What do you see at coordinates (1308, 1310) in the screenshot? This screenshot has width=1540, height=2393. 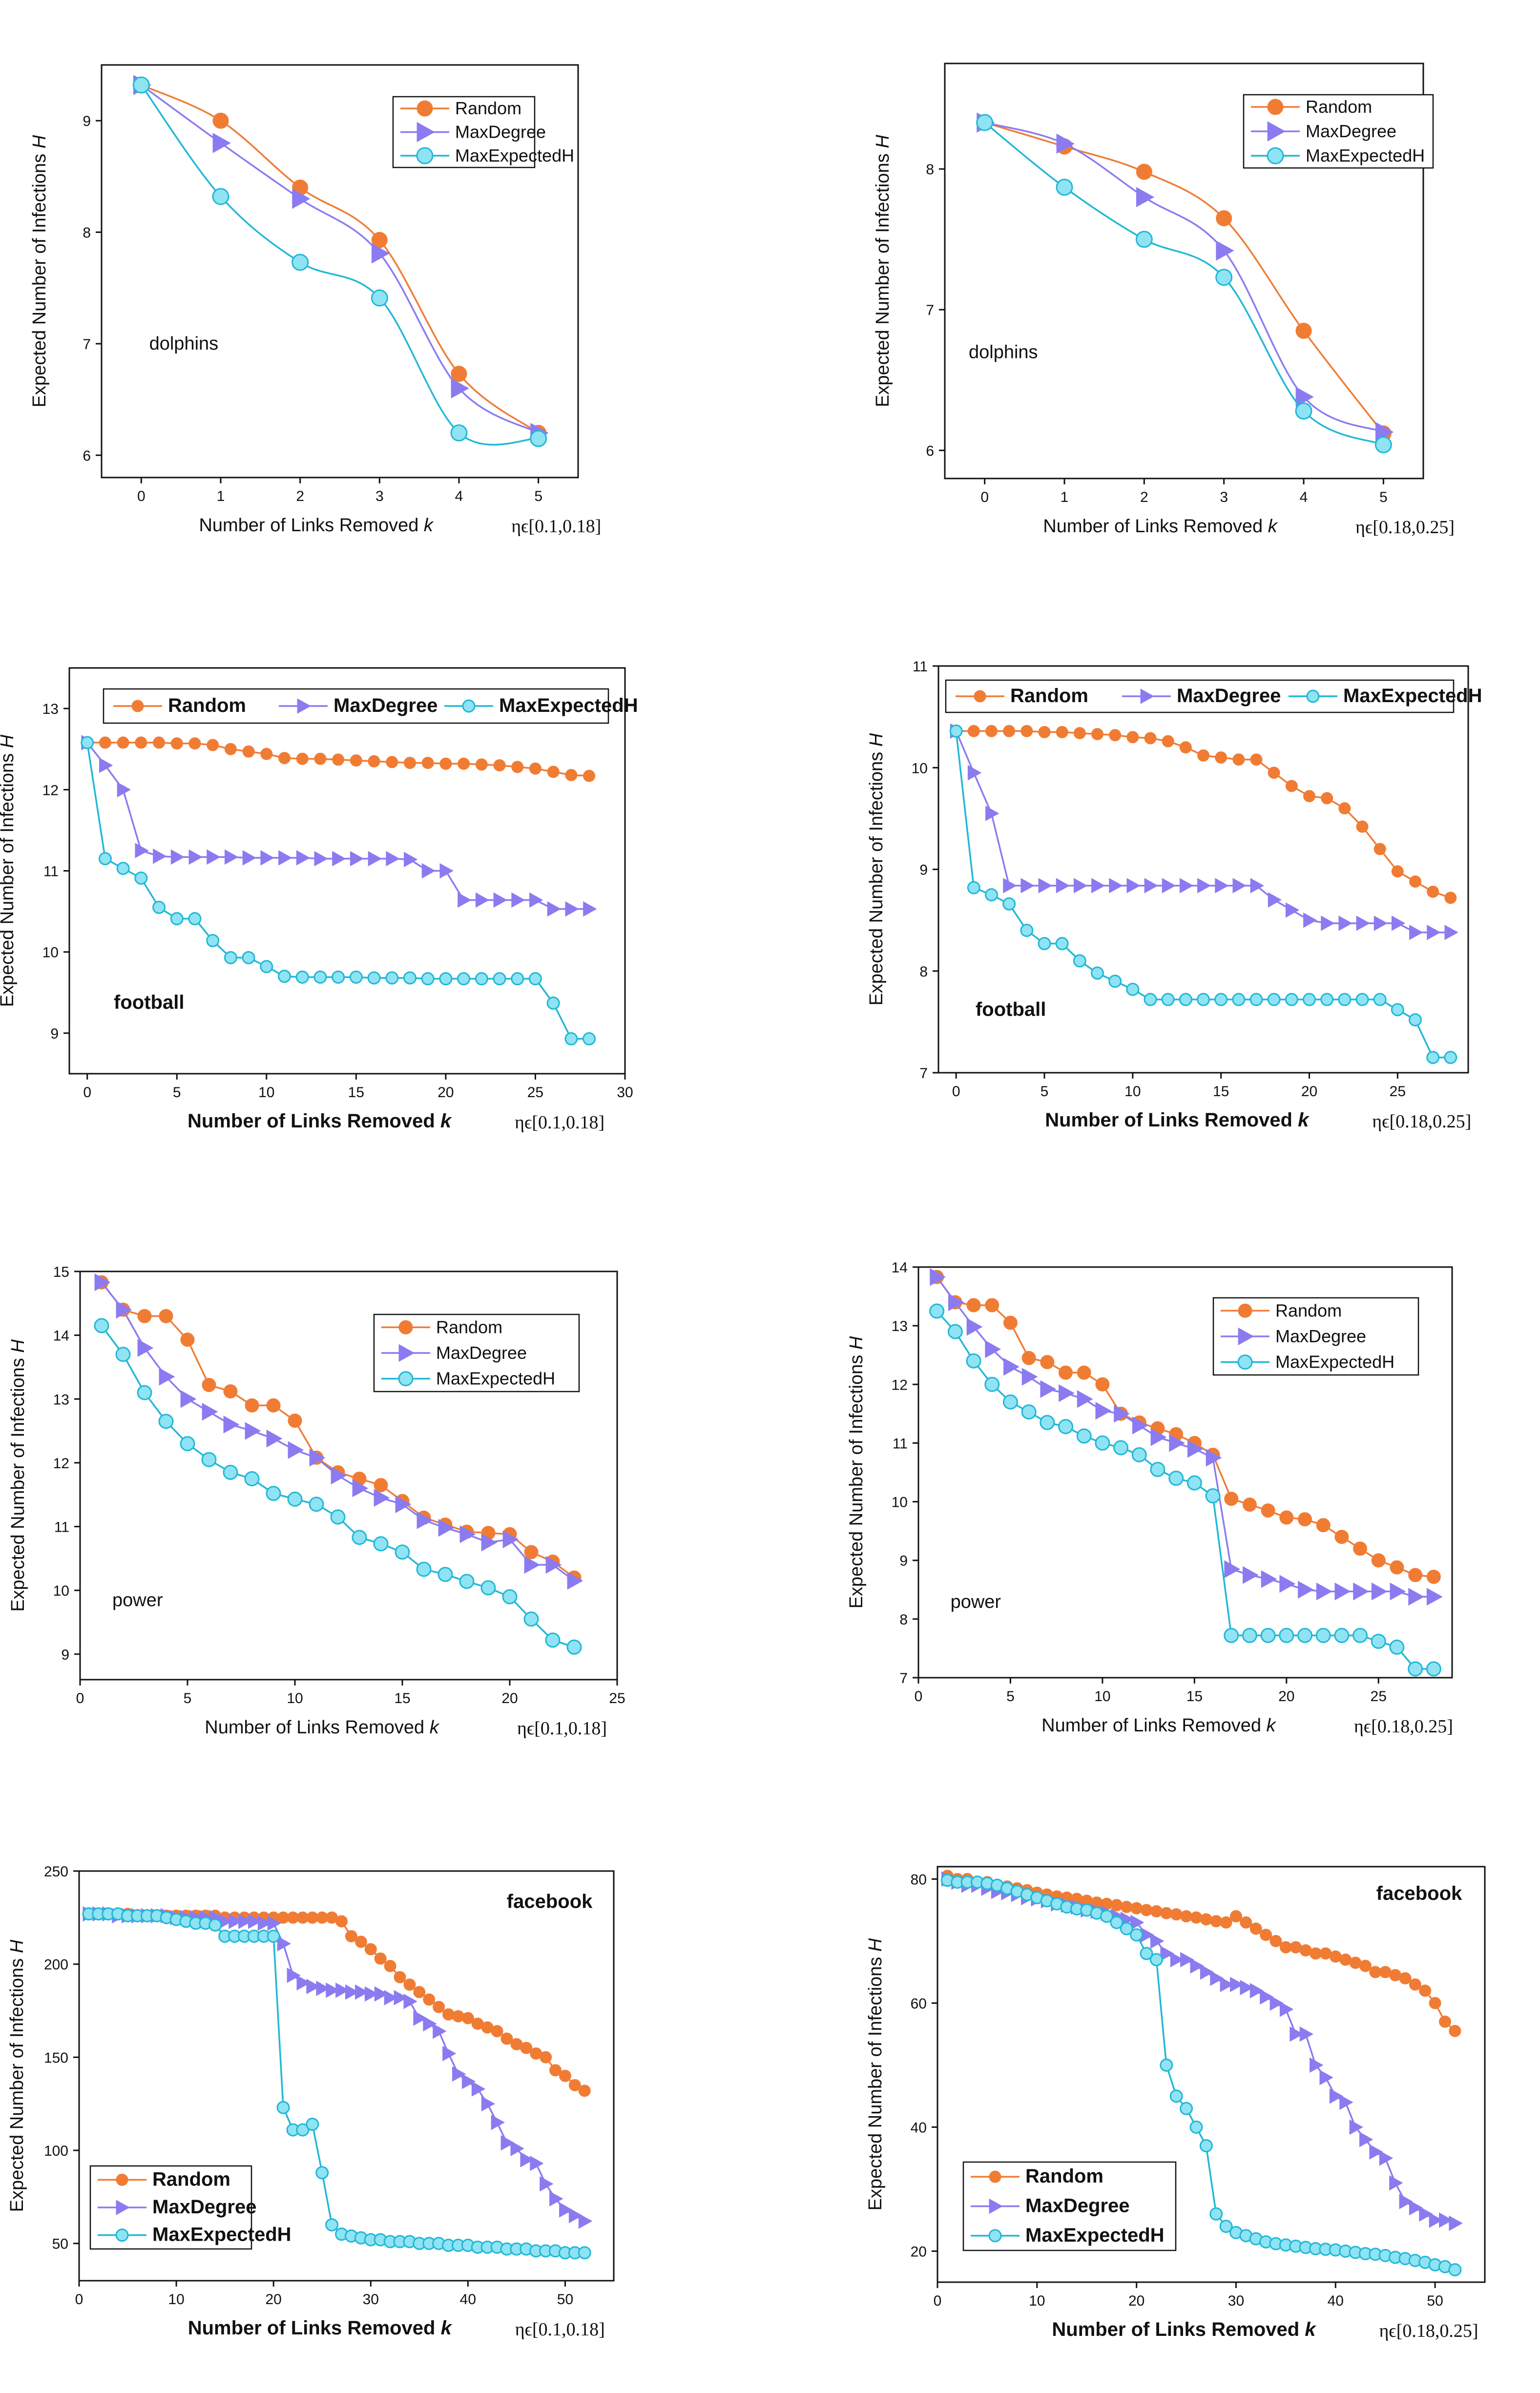 I see `legend-label: Random` at bounding box center [1308, 1310].